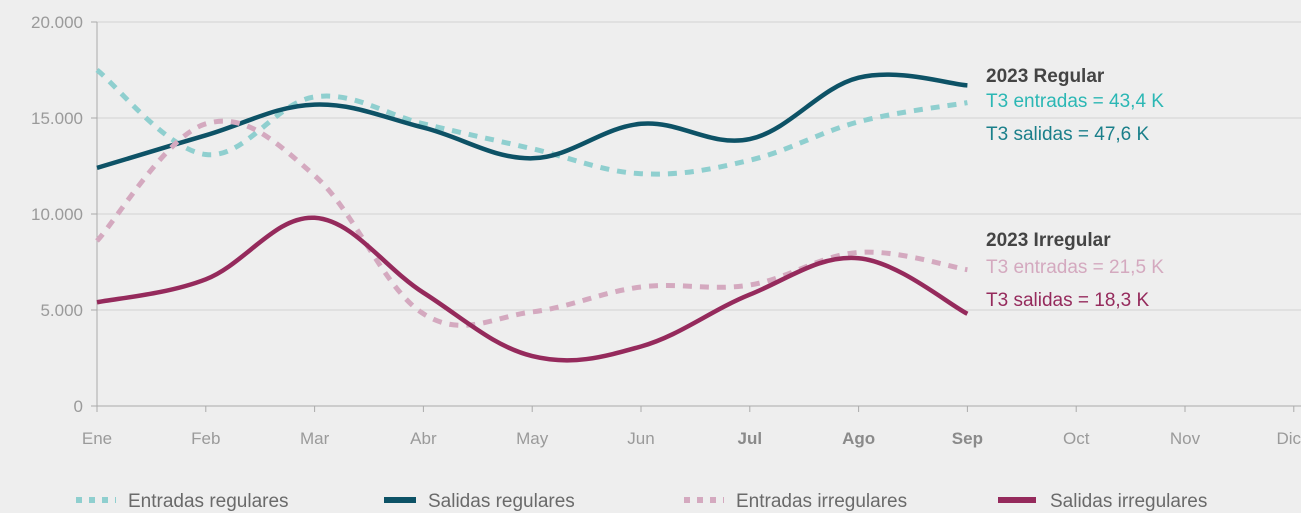 The width and height of the screenshot is (1301, 513). I want to click on legend-item-salidas-regulares: Salidas regulares, so click(479, 501).